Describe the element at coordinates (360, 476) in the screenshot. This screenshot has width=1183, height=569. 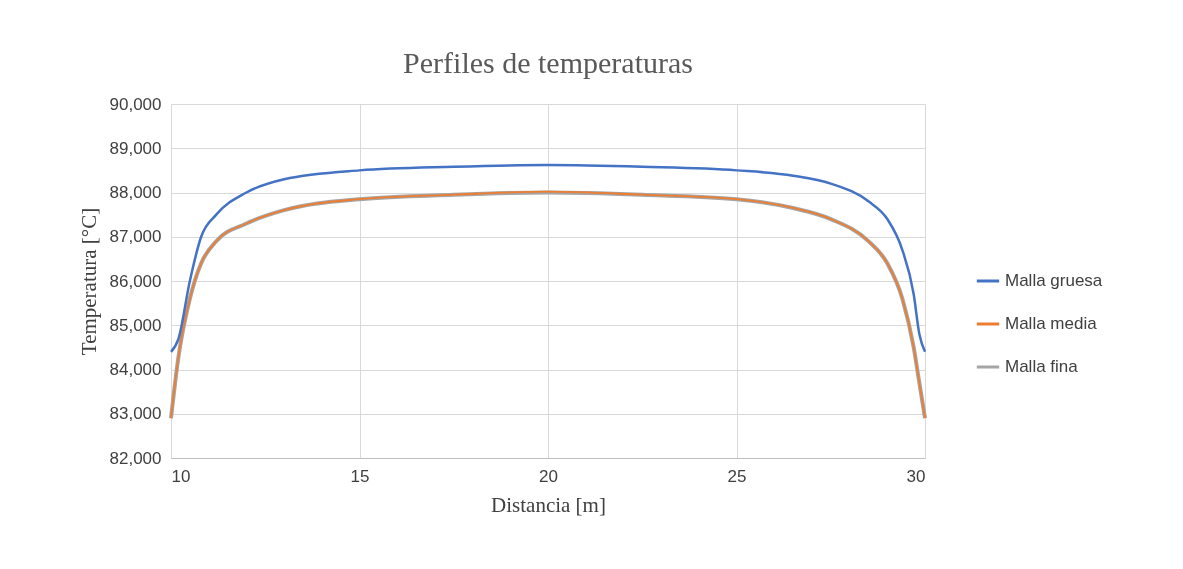
I see `x-tick-label: 15` at that location.